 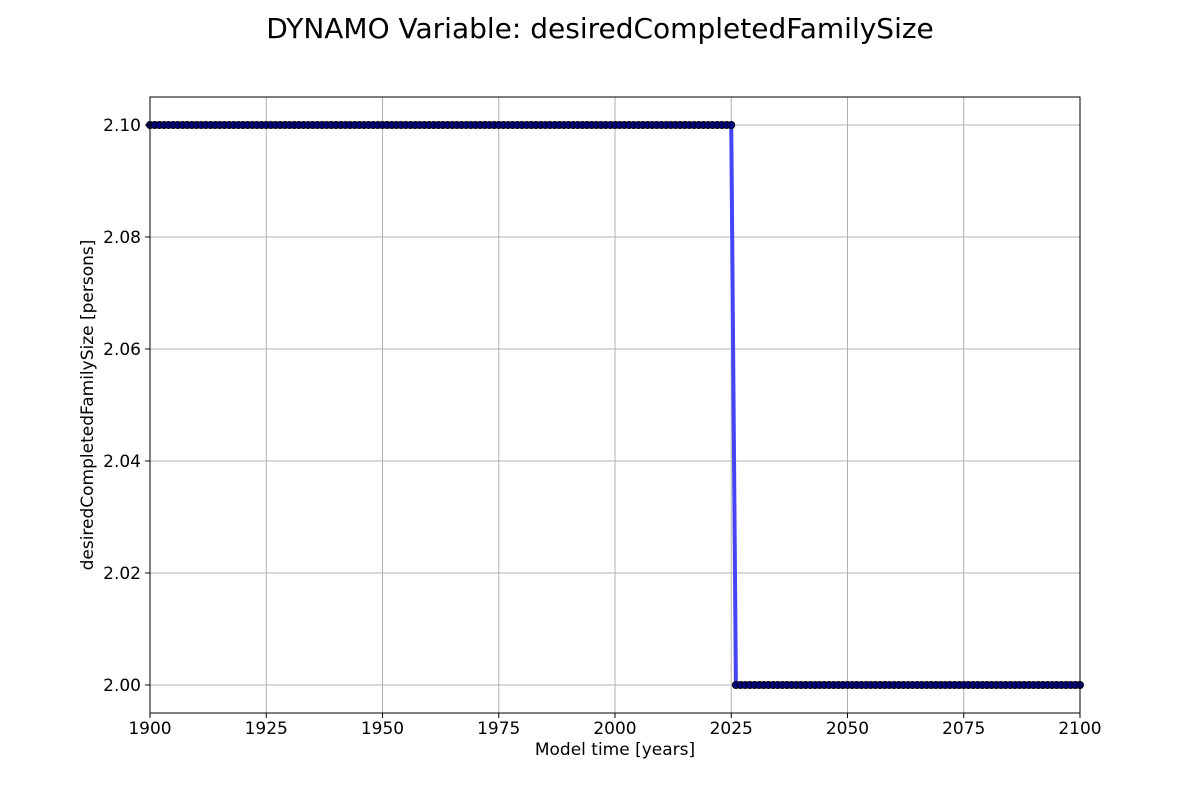 I want to click on x-tick-label: 2050, so click(x=847, y=729).